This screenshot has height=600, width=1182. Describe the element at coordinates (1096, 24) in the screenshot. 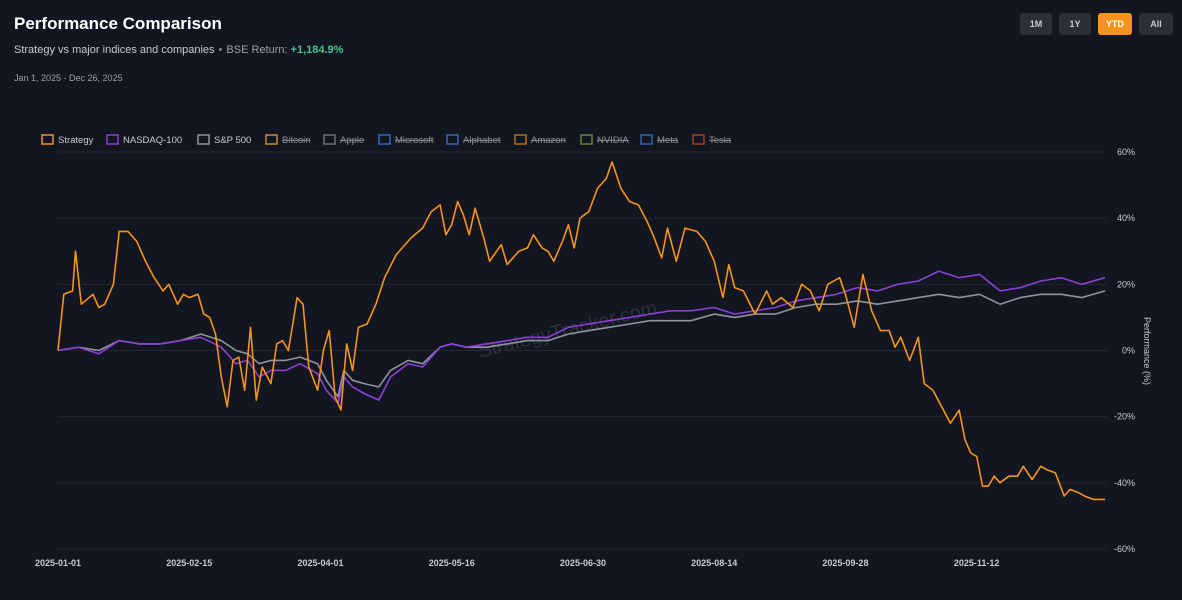

I see `range-selector: 1M 1Y YTD All` at that location.